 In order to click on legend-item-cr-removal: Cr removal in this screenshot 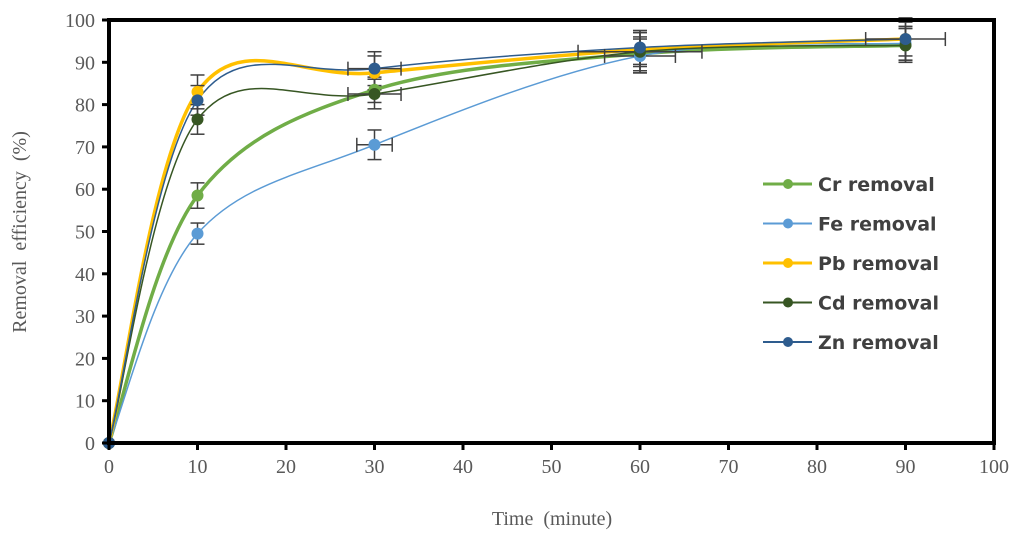, I will do `click(849, 185)`.